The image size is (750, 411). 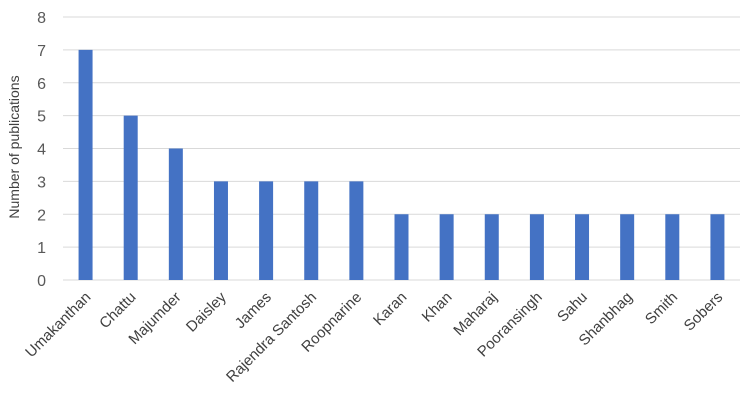 What do you see at coordinates (206, 311) in the screenshot?
I see `x-category-label: Daisley` at bounding box center [206, 311].